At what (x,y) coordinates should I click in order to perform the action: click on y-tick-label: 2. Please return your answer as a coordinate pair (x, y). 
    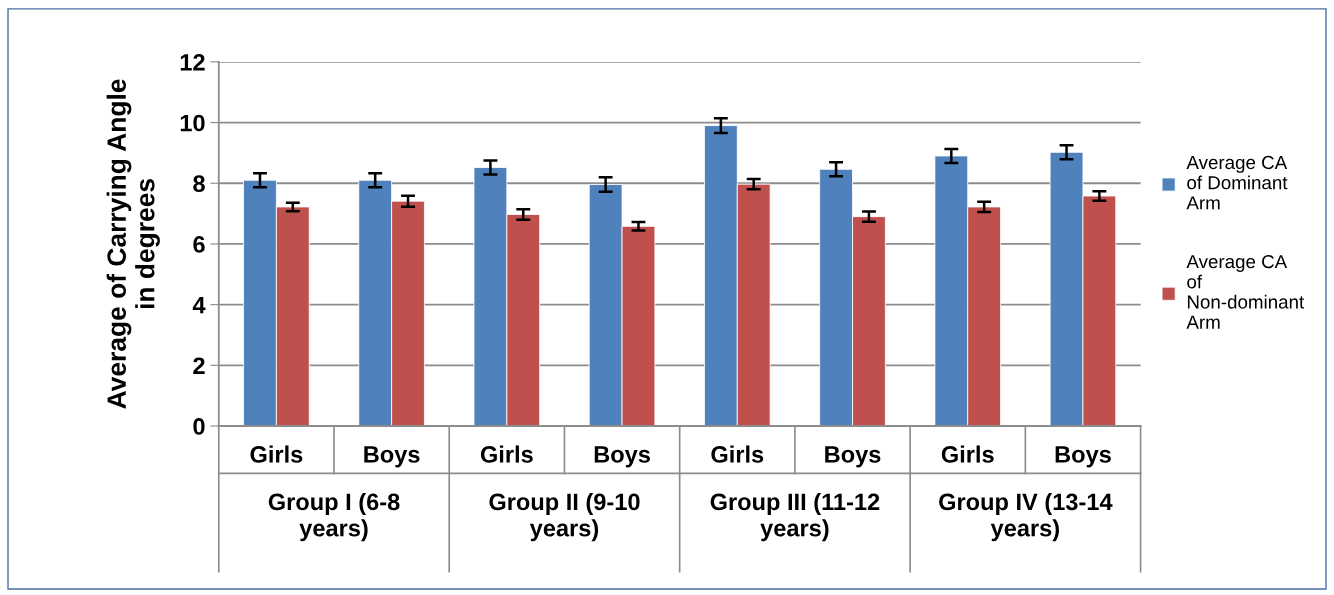
    Looking at the image, I should click on (199, 365).